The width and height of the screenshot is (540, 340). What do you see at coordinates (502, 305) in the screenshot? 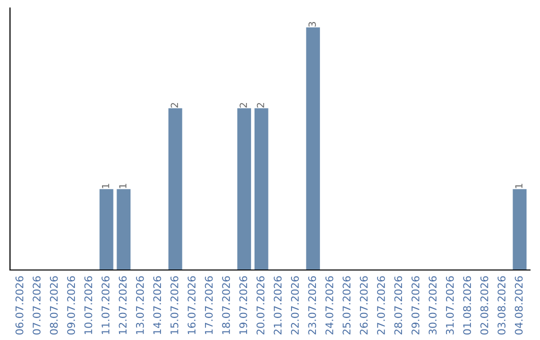
I see `x-tick-label: 03.08.2026` at bounding box center [502, 305].